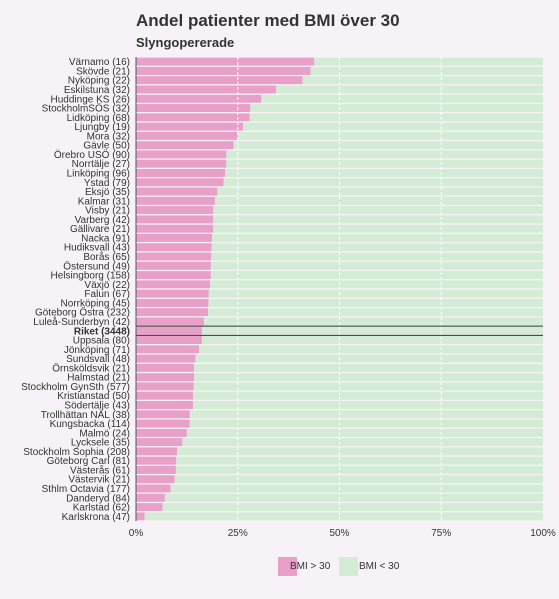 The image size is (559, 599). I want to click on category-label-sthlm-octavia-177: Sthlm Octavia (177), so click(86, 489).